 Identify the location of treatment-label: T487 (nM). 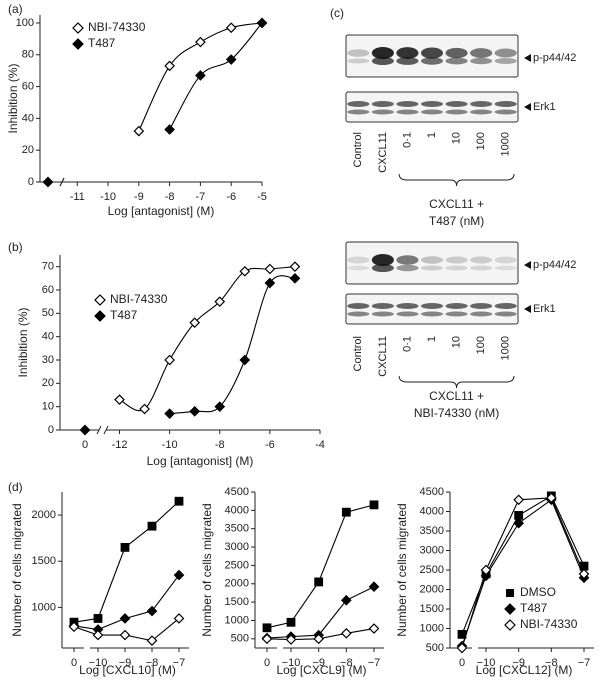
(456, 221).